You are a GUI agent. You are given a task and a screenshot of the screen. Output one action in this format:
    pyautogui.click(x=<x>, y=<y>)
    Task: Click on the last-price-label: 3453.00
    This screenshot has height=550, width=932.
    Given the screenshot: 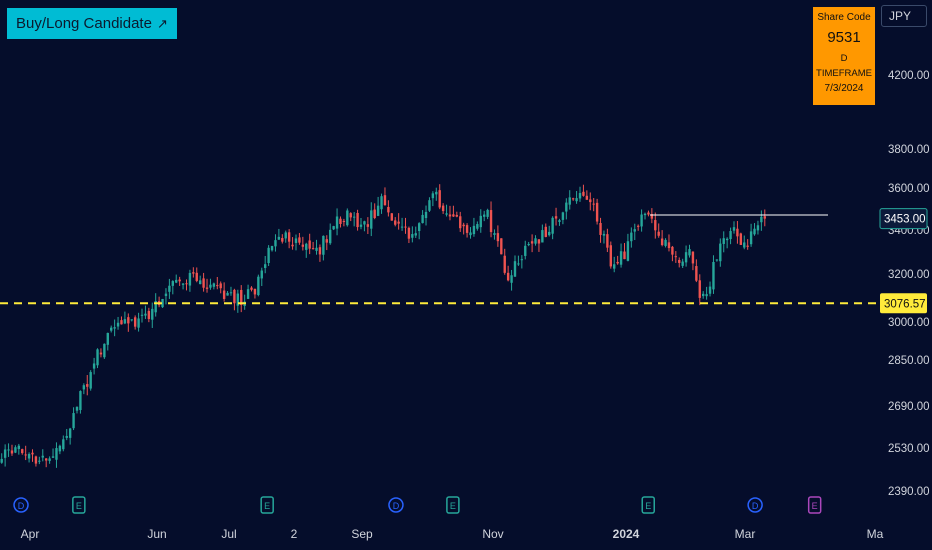 What is the action you would take?
    pyautogui.click(x=905, y=220)
    